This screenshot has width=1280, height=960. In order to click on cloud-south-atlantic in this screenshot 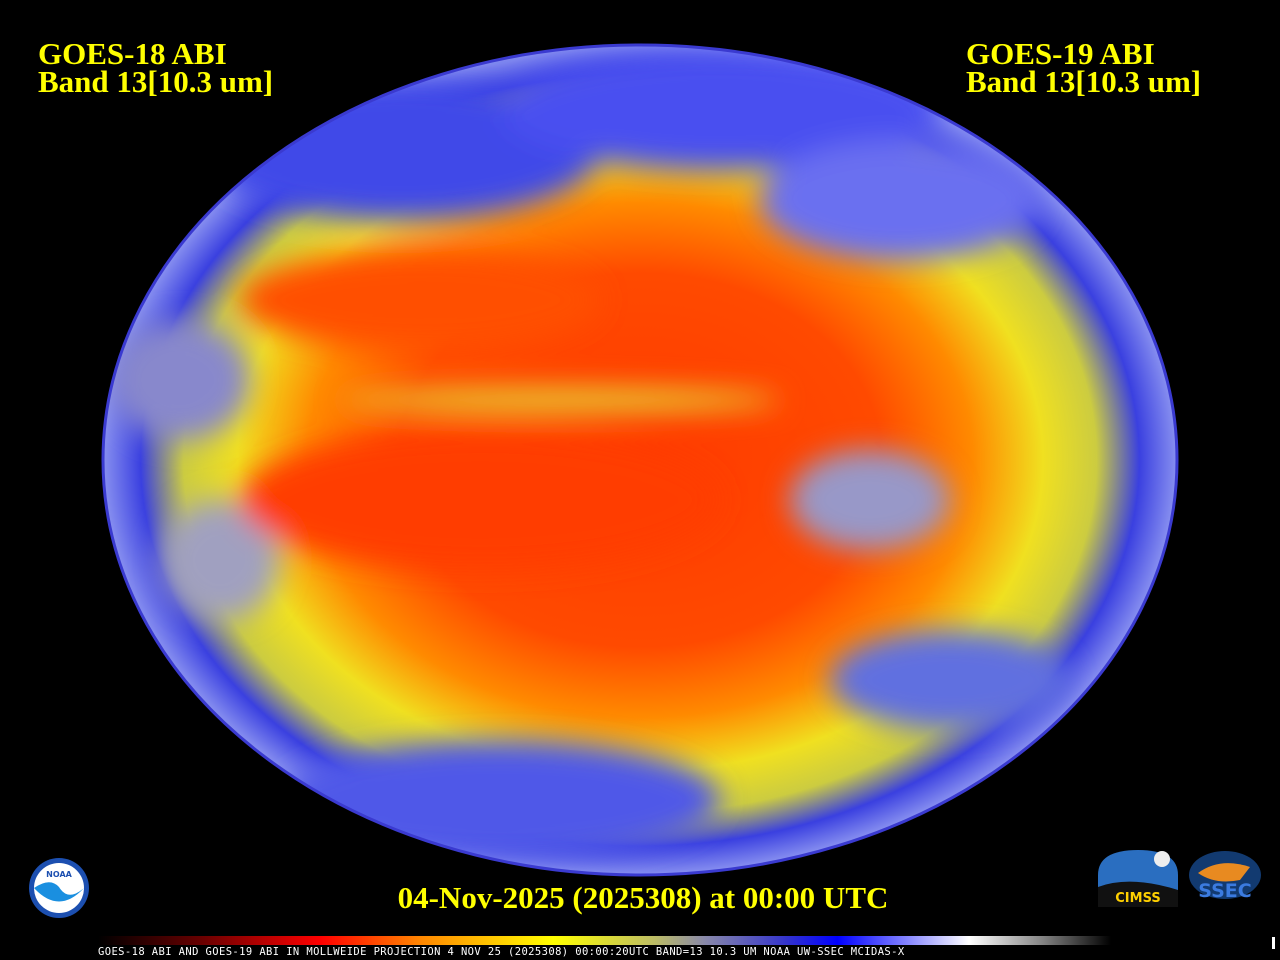, I will do `click(950, 680)`.